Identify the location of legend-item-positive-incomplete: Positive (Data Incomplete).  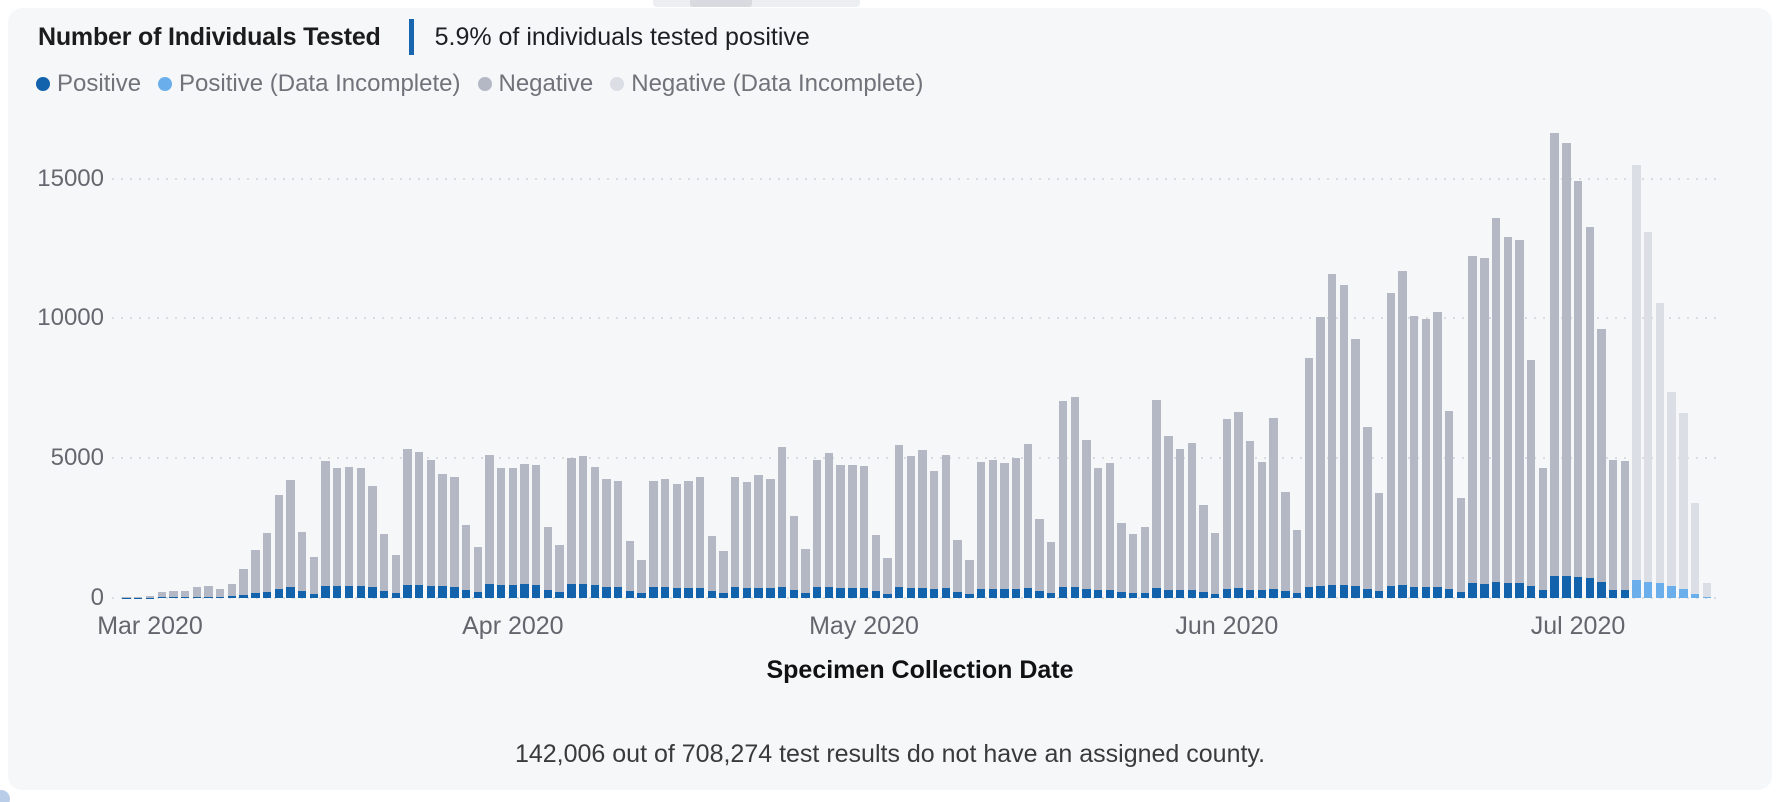
(309, 84).